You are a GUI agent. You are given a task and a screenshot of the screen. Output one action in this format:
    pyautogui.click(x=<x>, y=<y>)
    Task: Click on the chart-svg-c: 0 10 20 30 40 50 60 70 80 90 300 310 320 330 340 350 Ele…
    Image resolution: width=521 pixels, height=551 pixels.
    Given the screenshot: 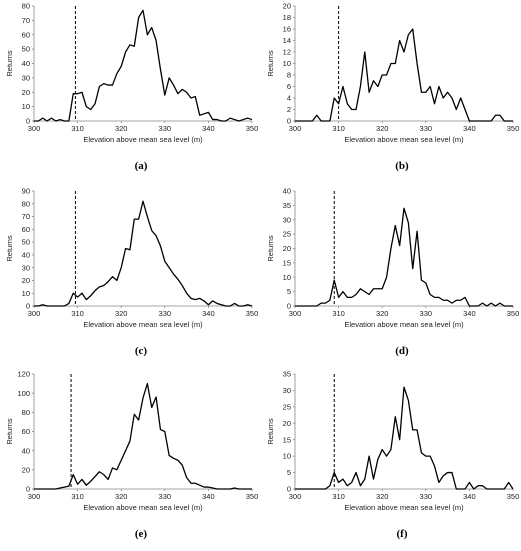 What is the action you would take?
    pyautogui.click(x=131, y=272)
    